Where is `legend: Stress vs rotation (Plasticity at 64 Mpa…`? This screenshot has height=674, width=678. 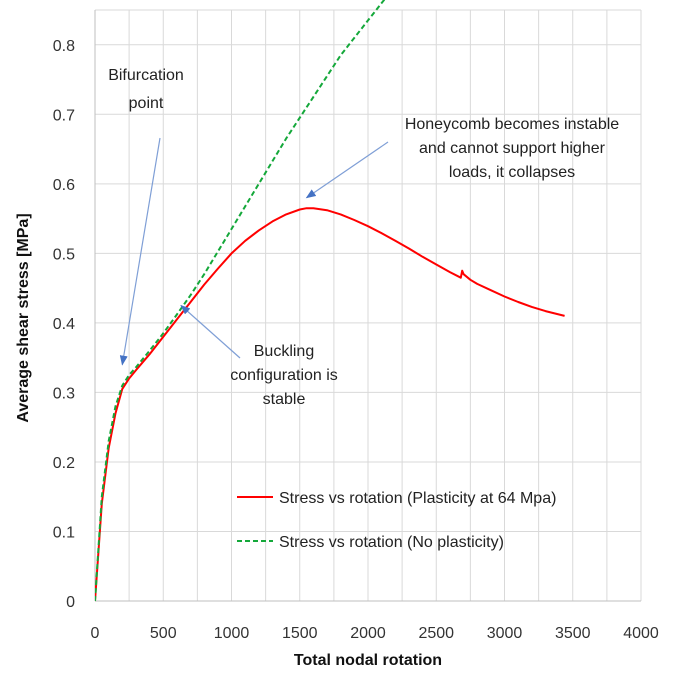 legend: Stress vs rotation (Plasticity at 64 Mpa… is located at coordinates (396, 520).